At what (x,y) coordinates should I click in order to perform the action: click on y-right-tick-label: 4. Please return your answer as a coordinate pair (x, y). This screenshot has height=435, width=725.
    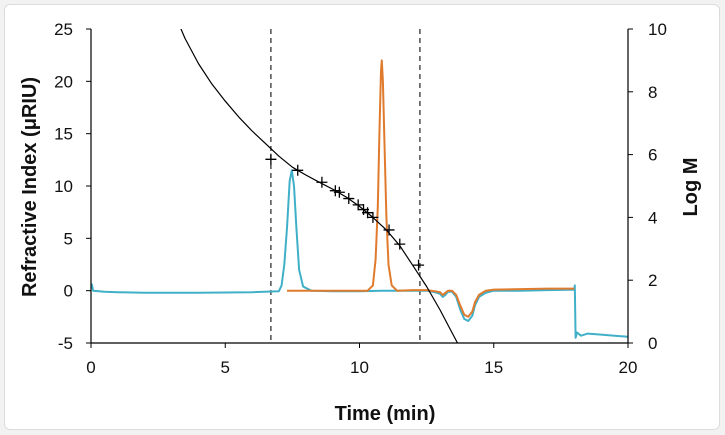
    Looking at the image, I should click on (652, 217).